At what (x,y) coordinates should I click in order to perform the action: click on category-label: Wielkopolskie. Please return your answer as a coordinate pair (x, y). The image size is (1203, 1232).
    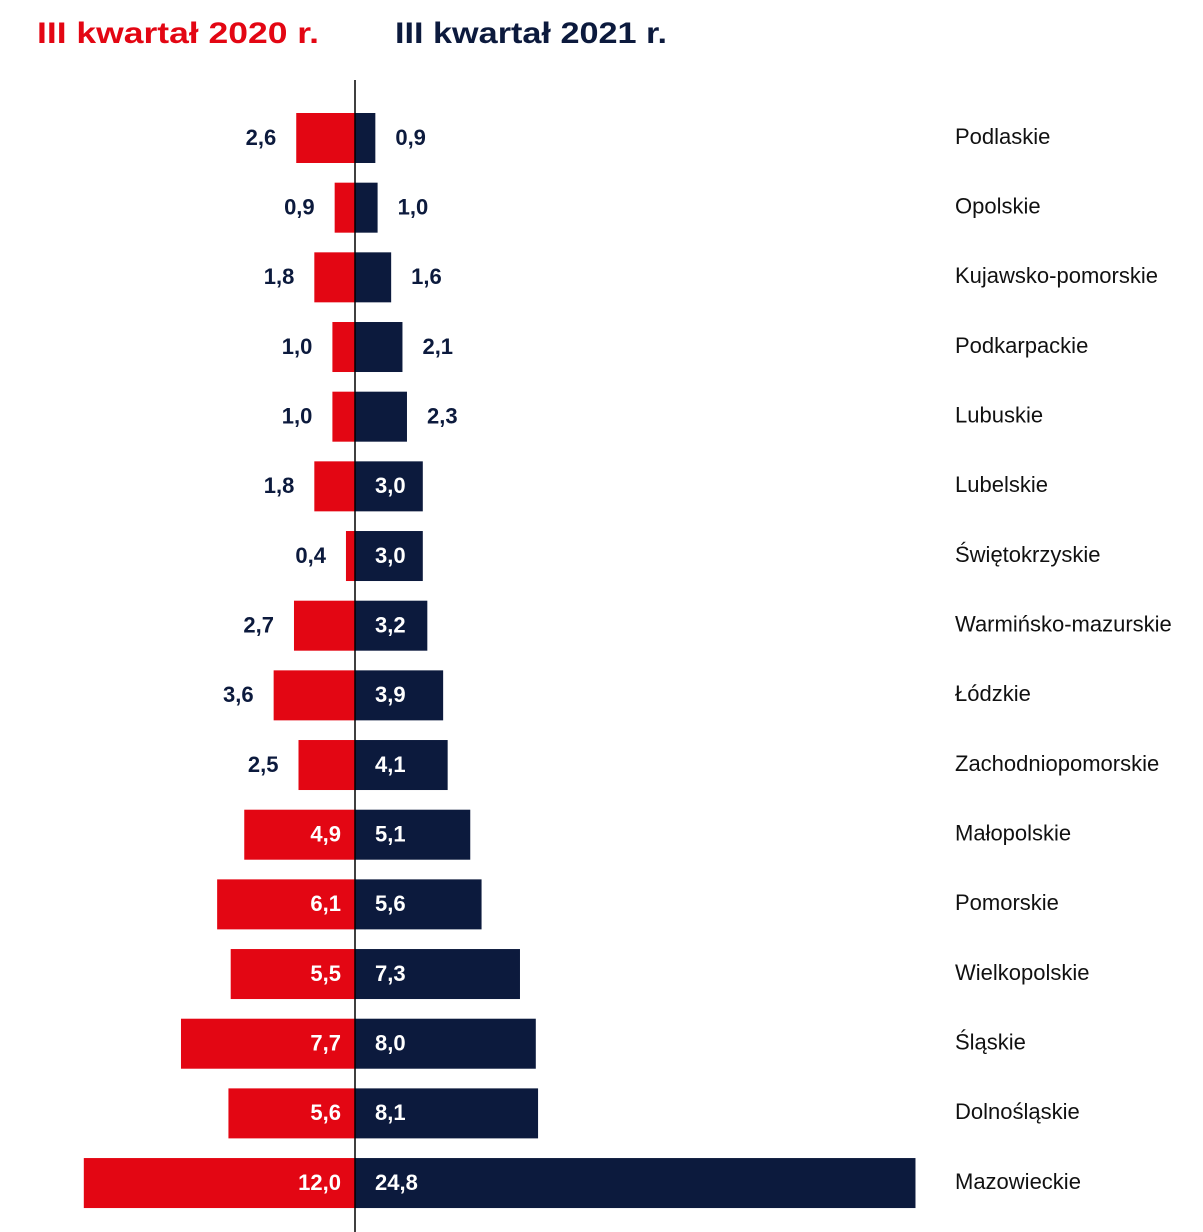
    Looking at the image, I should click on (1022, 972).